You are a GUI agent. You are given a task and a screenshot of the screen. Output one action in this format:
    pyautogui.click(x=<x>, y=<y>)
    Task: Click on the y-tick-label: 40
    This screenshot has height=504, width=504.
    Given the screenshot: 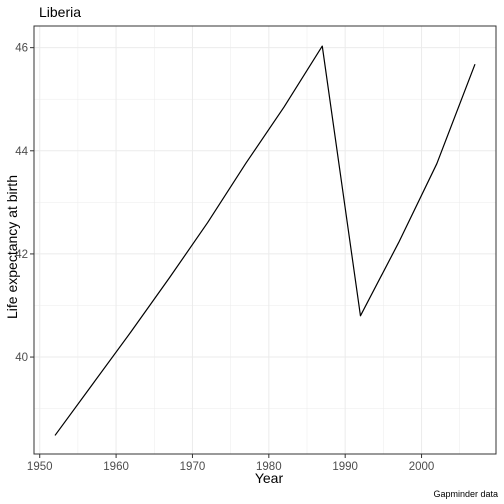 What is the action you would take?
    pyautogui.click(x=21, y=358)
    